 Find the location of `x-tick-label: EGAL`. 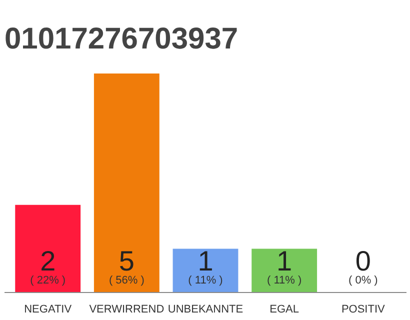

x-tick-label: EGAL is located at coordinates (285, 310).